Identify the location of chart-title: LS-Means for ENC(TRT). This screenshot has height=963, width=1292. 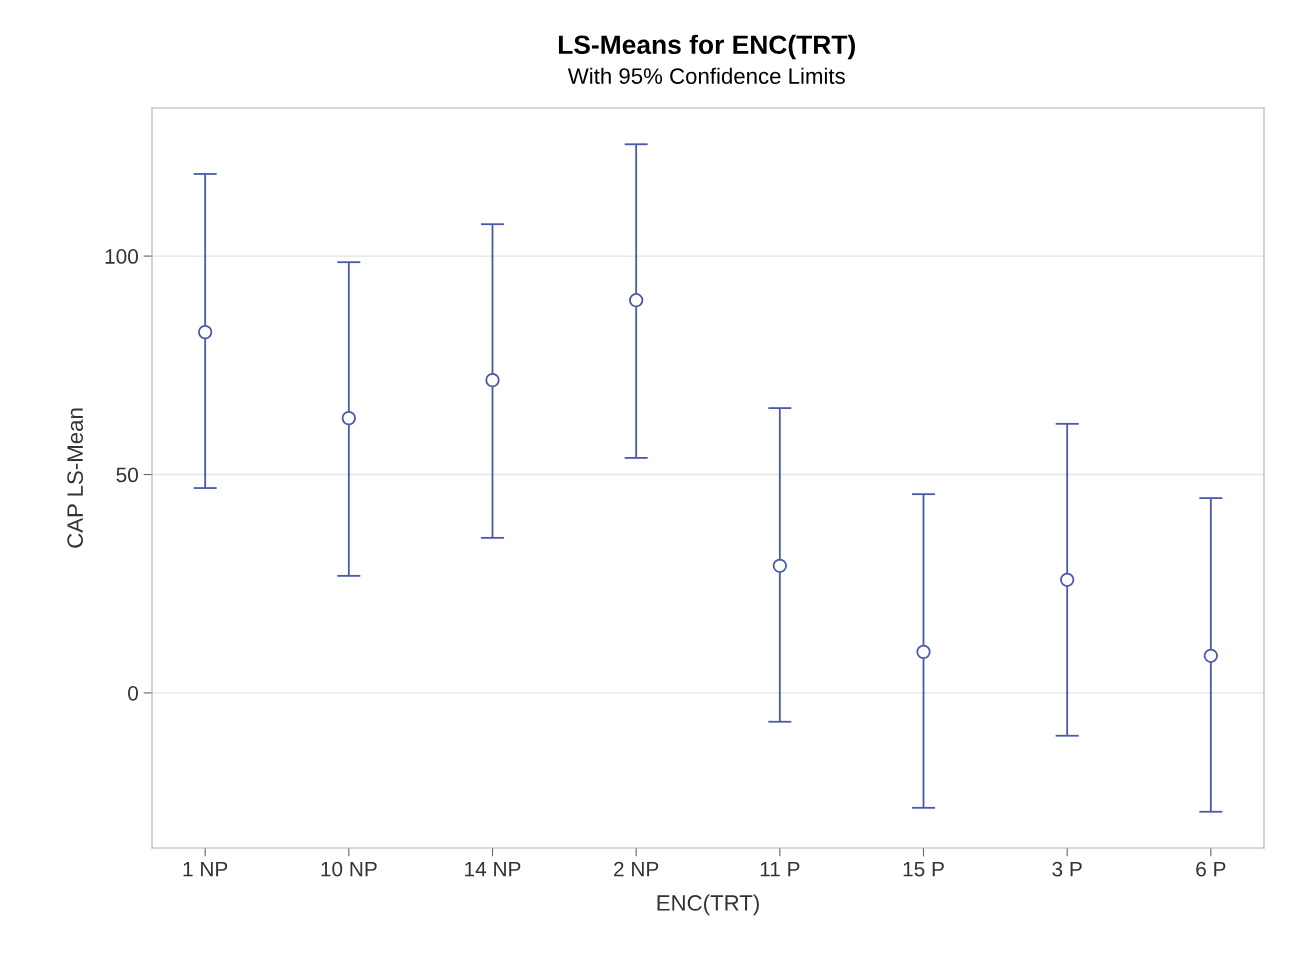
(706, 47).